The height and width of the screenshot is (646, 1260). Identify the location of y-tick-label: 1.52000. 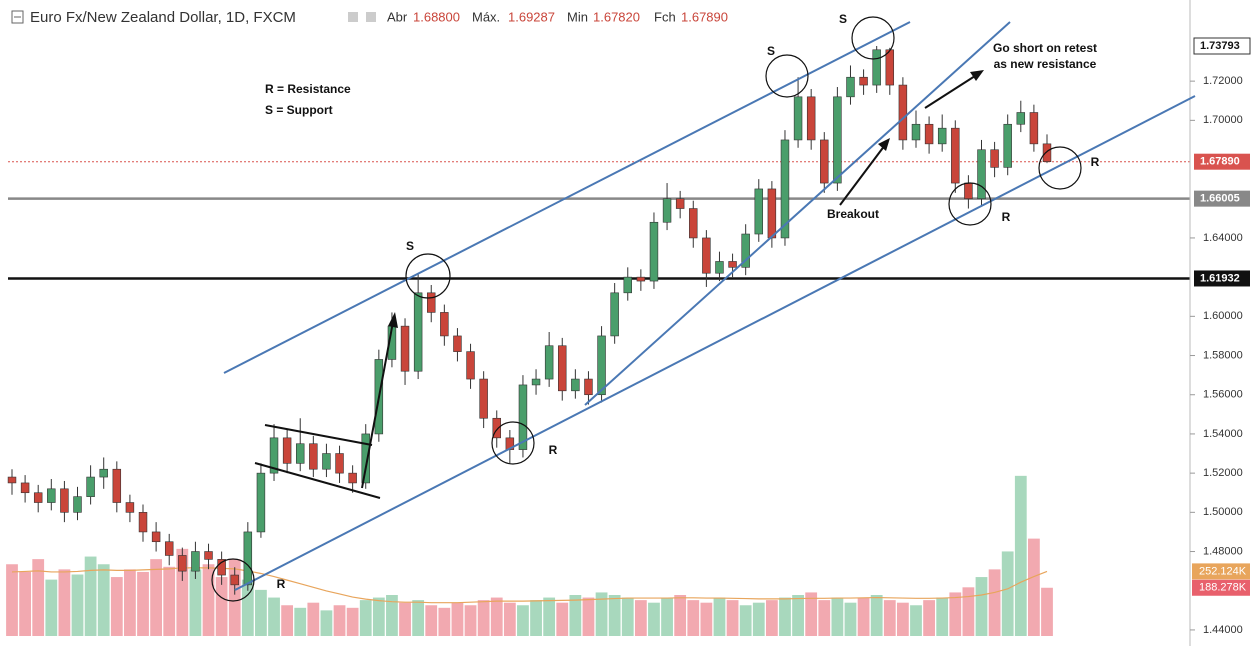
(1223, 473).